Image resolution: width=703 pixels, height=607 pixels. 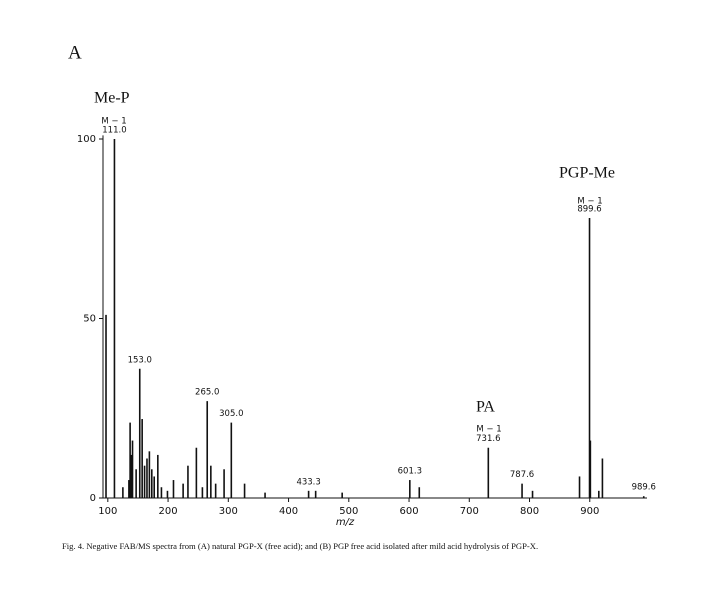 I want to click on x-tick-label: 500, so click(x=348, y=511).